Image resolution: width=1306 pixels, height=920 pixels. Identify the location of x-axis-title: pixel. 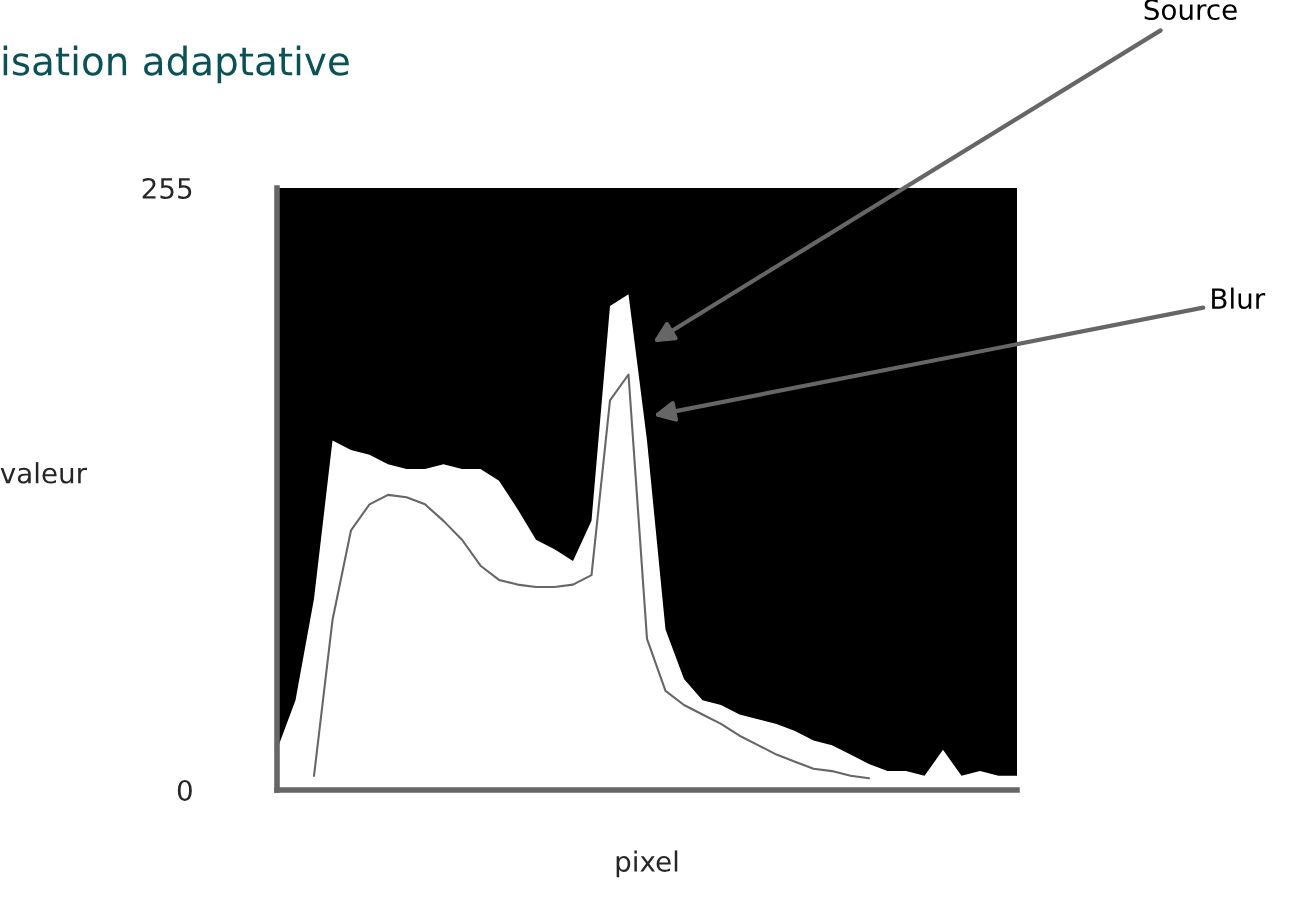
(647, 864).